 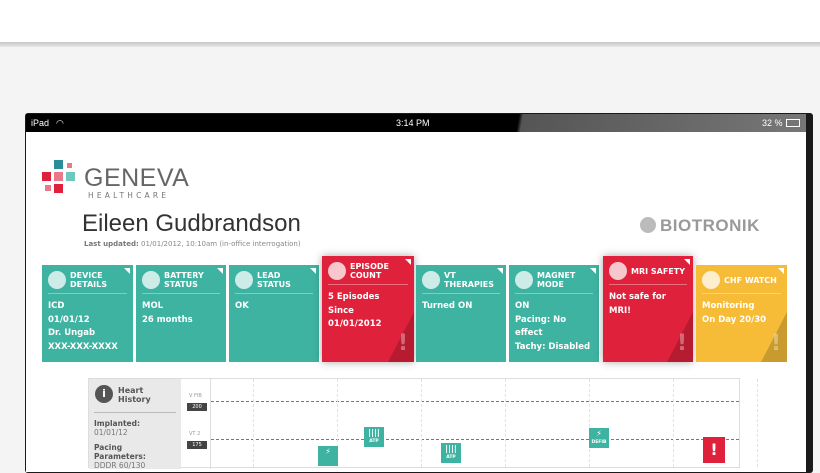 I want to click on zone-label: VT 2, so click(x=195, y=434).